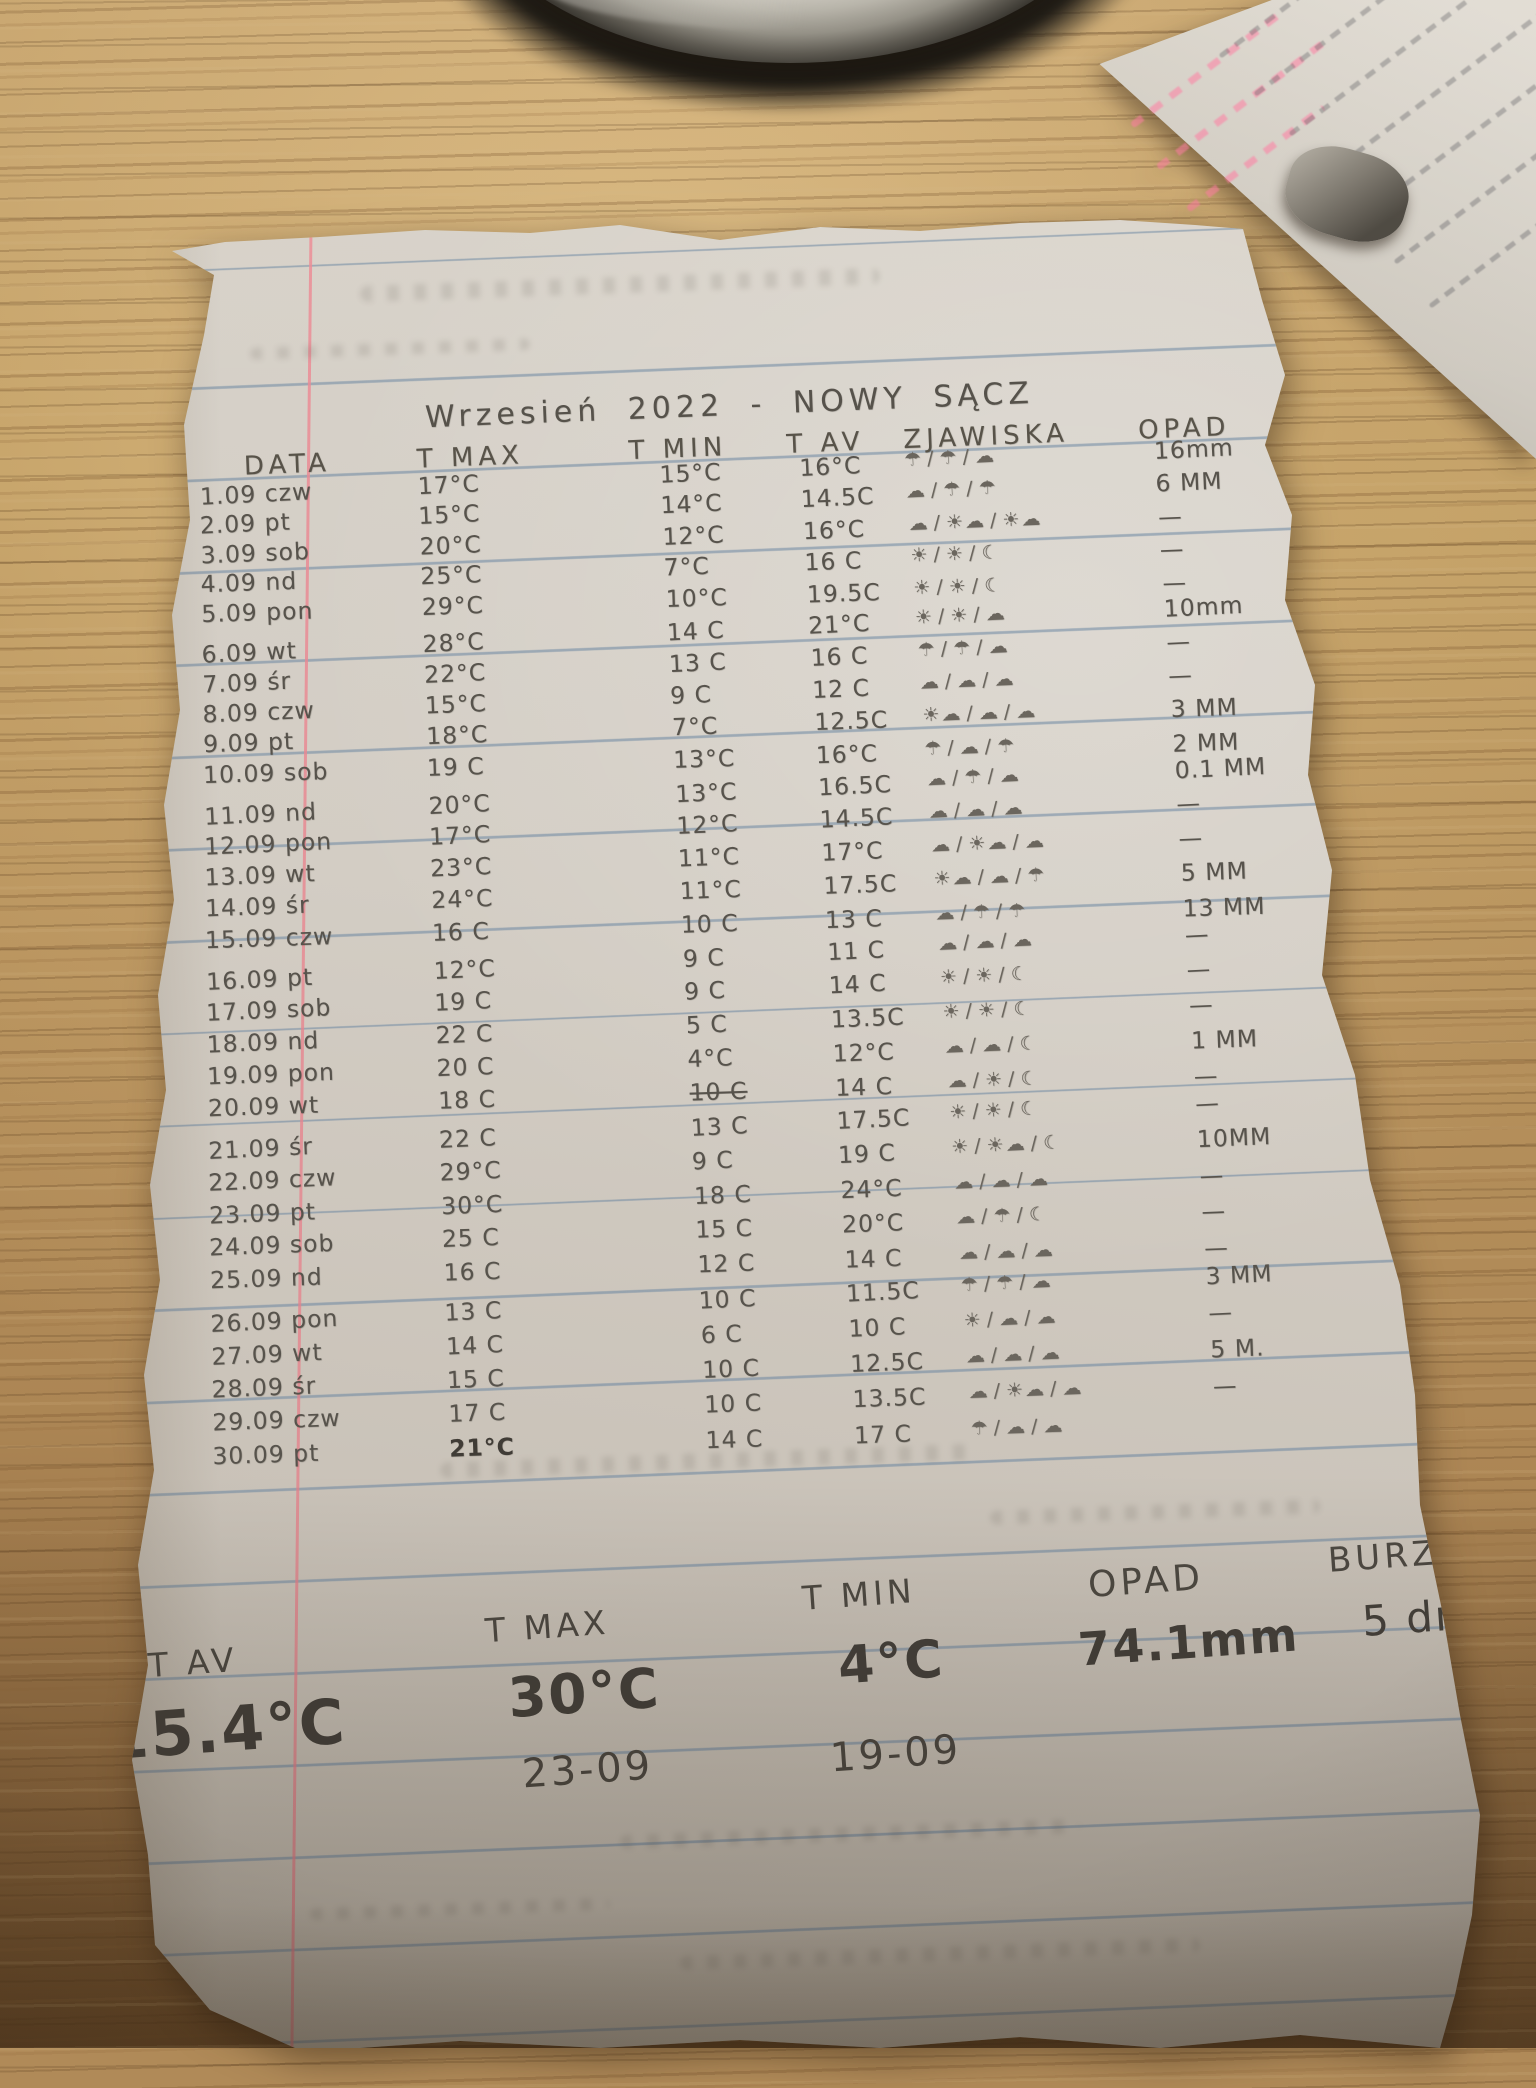  What do you see at coordinates (482, 1447) in the screenshot?
I see `tmax-cell: 21°C` at bounding box center [482, 1447].